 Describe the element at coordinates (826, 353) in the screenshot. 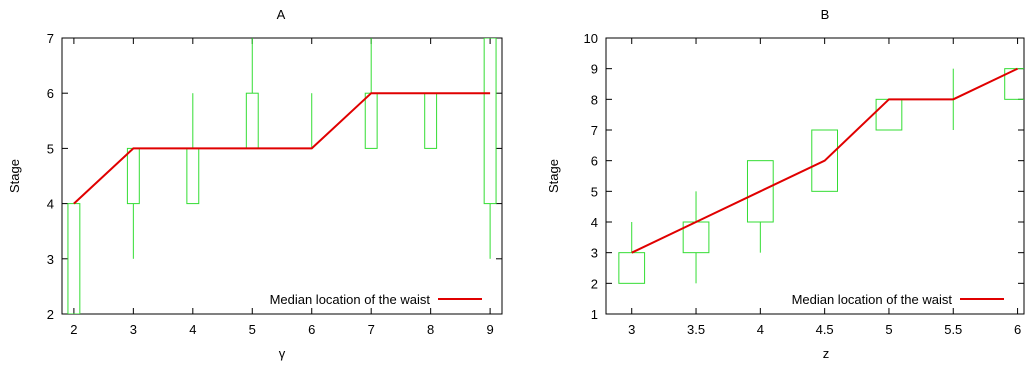

I see `chart-b-xlabel: z` at that location.